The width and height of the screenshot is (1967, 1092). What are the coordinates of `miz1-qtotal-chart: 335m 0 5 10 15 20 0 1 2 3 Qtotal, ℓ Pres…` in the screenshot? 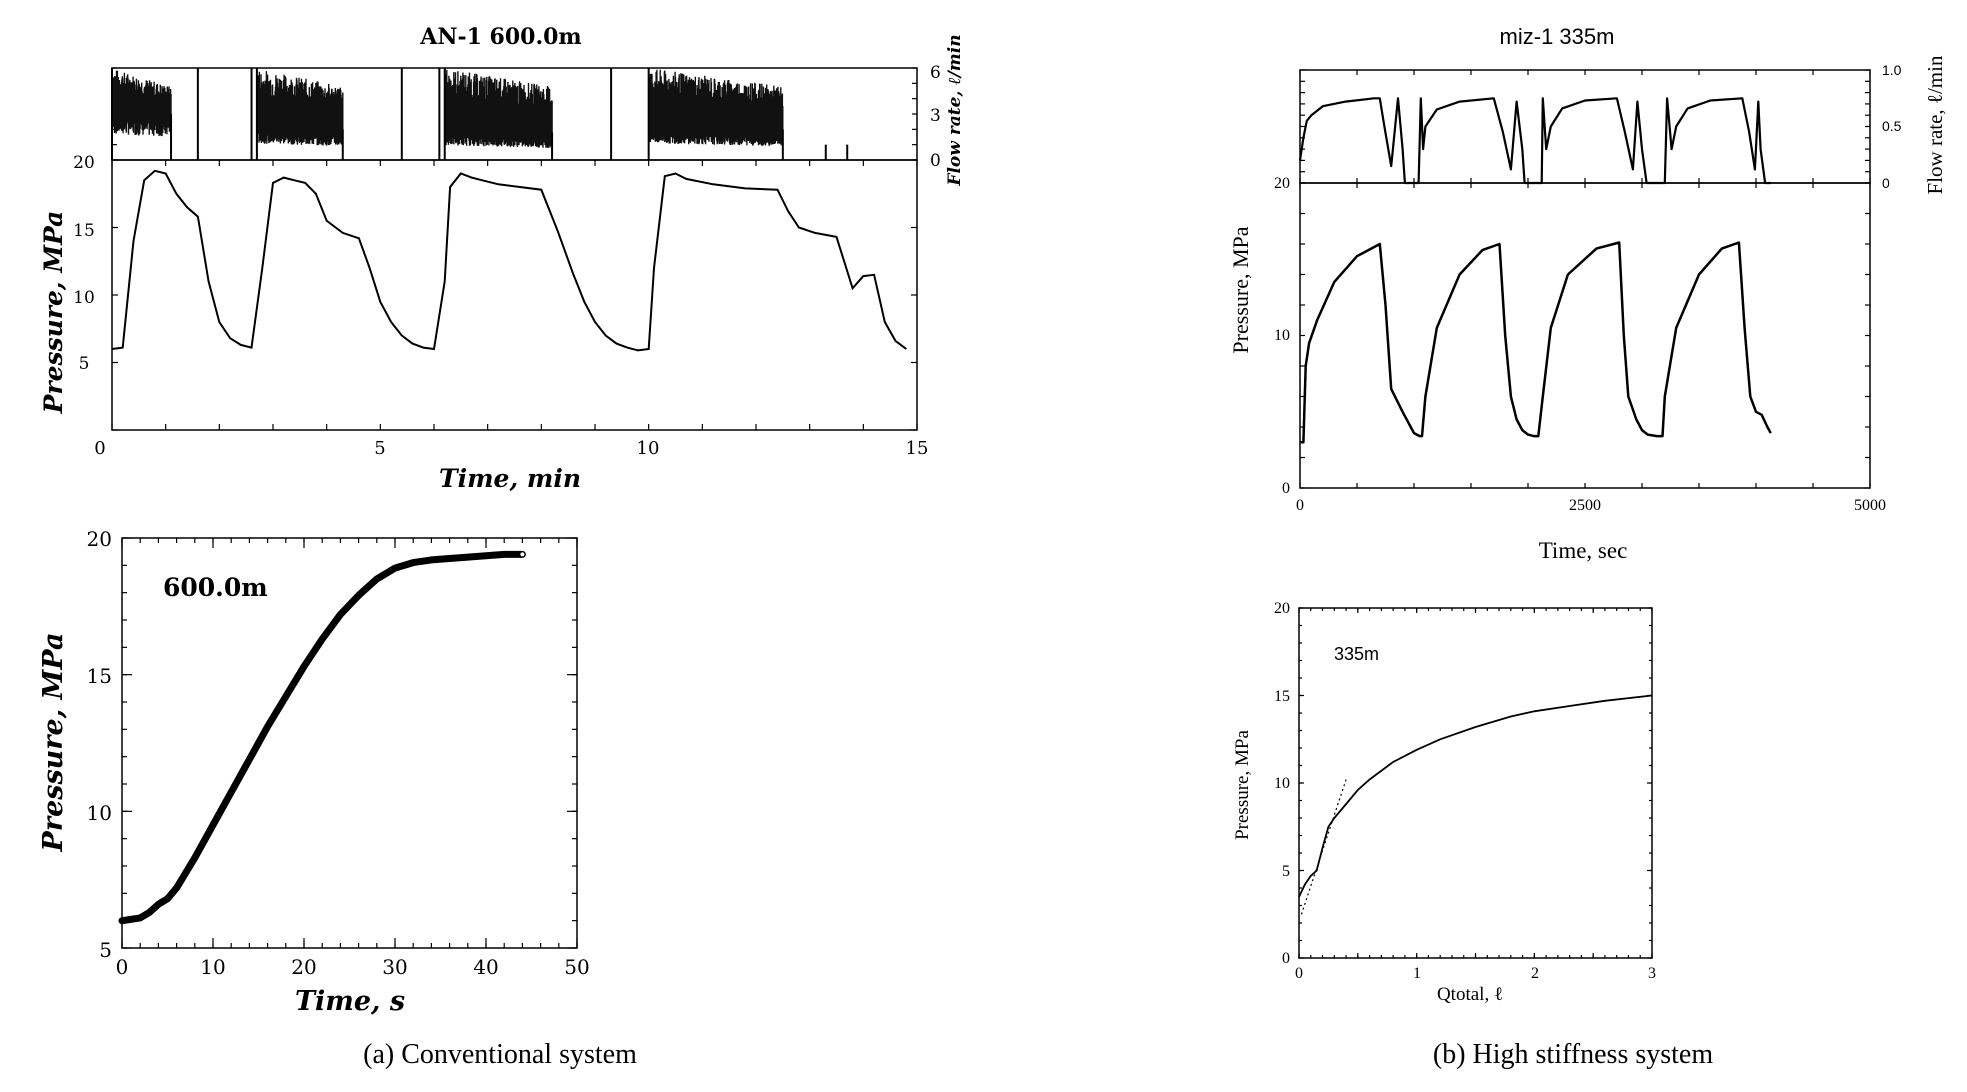 It's located at (1444, 802).